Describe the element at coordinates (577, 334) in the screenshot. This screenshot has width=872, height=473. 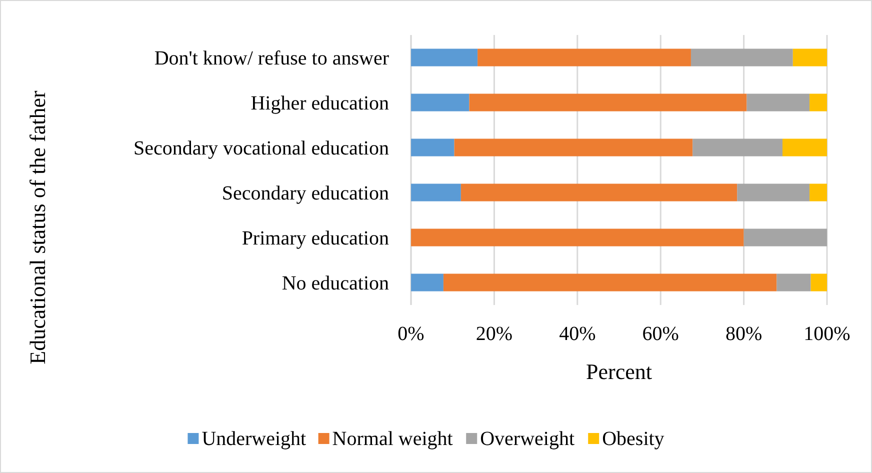
I see `x-tick-label: 40%` at that location.